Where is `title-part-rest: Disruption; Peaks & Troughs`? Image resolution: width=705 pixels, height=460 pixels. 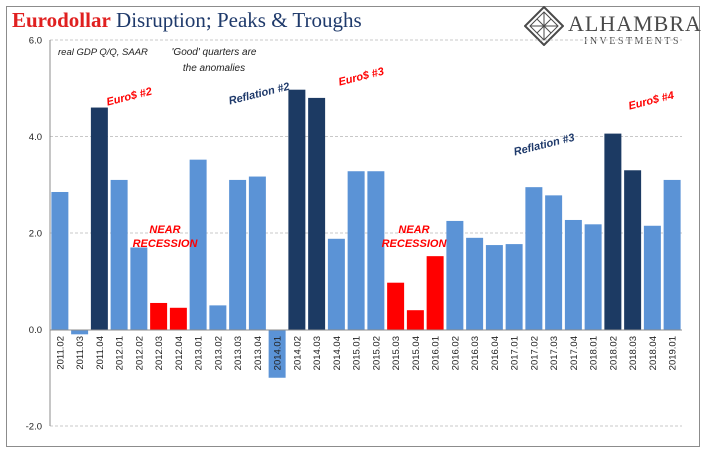
title-part-rest: Disruption; Peaks & Troughs is located at coordinates (236, 20).